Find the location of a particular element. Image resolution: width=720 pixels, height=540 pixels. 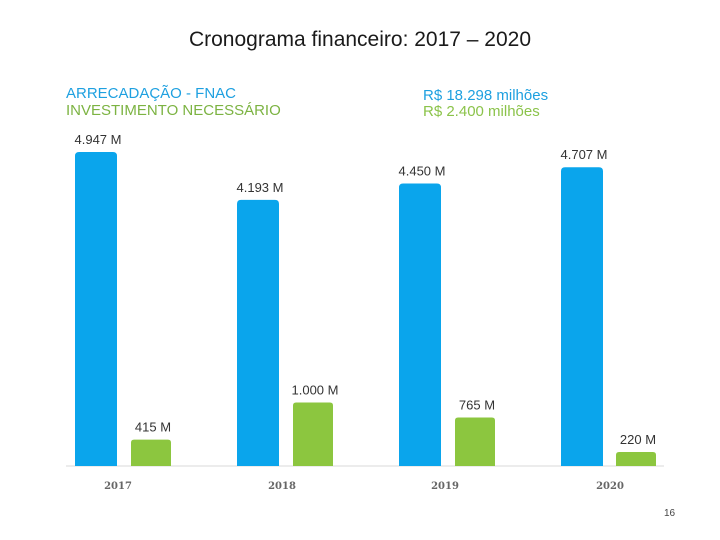

legend-investimento-label: INVESTIMENTO NECESSÁRIO is located at coordinates (173, 110).